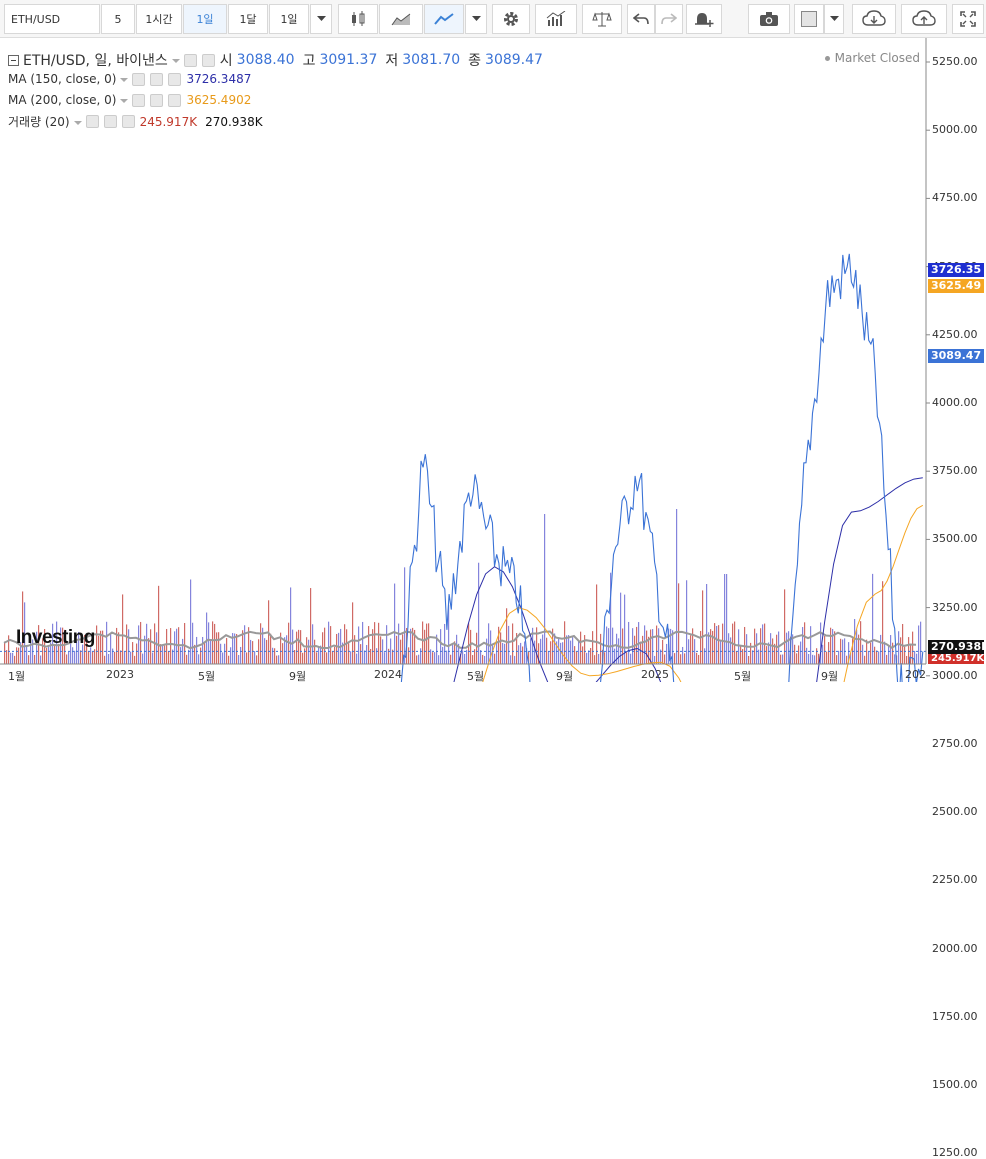 The width and height of the screenshot is (986, 1159). I want to click on snapshot-button, so click(769, 19).